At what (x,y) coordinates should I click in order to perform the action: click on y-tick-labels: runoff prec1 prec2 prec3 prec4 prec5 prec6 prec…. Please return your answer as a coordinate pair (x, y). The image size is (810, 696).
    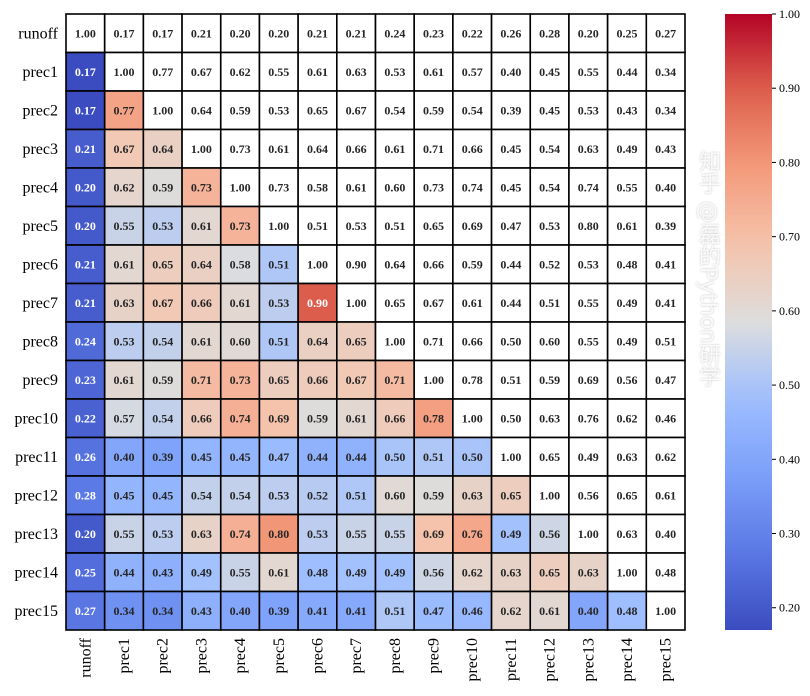
    Looking at the image, I should click on (36, 322).